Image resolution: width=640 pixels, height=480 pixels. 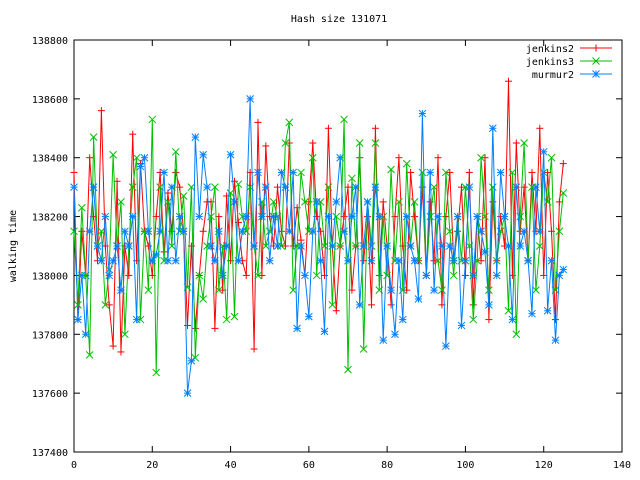 I want to click on x-tick-label: 20, so click(x=152, y=465).